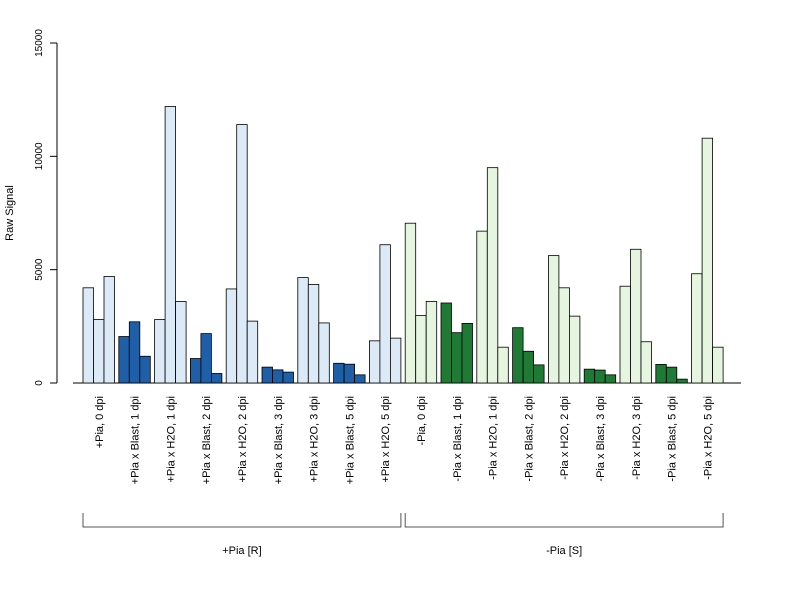 This screenshot has width=800, height=600. Describe the element at coordinates (46, 207) in the screenshot. I see `y-axis: 0 5000 10000 15000` at that location.